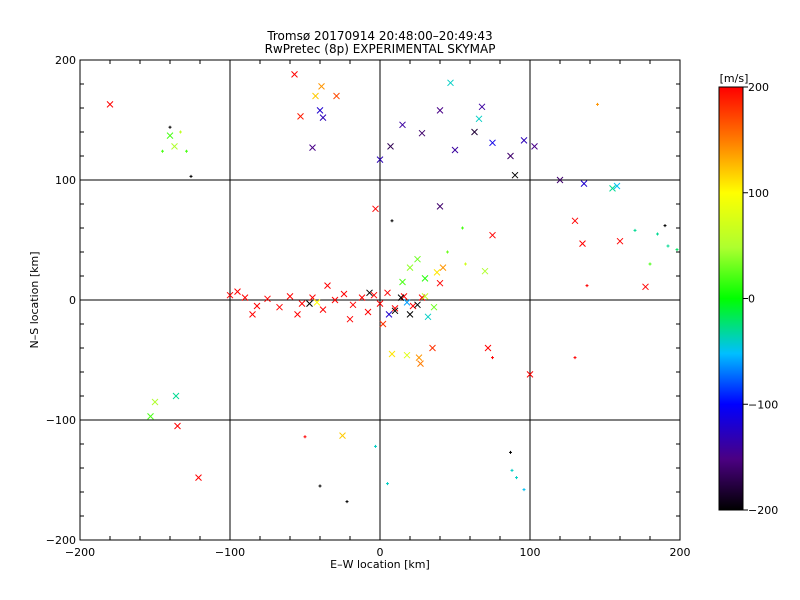 The width and height of the screenshot is (800, 600). I want to click on y-axis-label: N–S location [km], so click(34, 299).